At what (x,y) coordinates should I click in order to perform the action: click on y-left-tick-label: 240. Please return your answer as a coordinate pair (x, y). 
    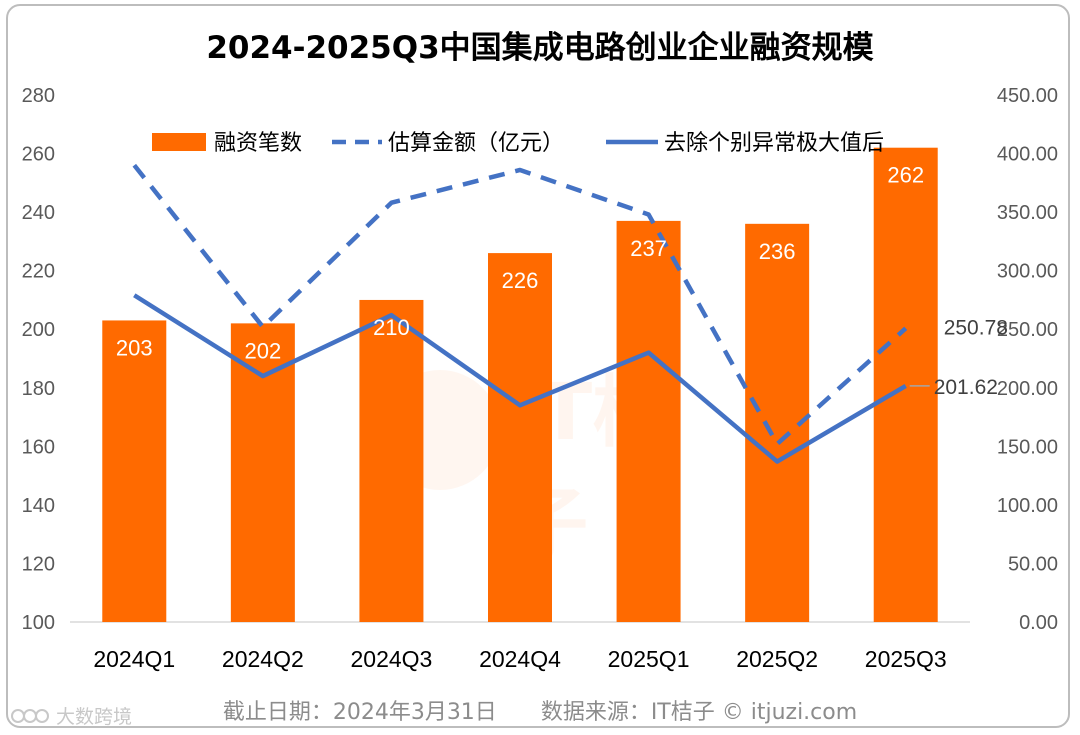
    Looking at the image, I should click on (38, 213).